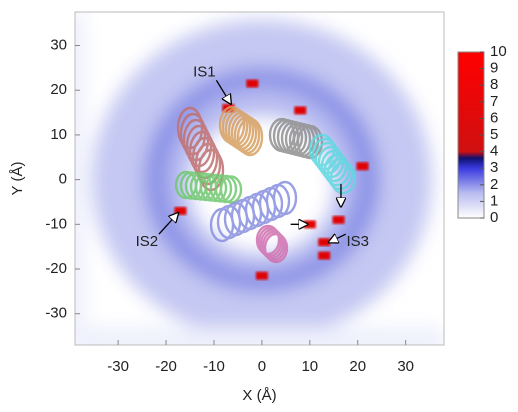 The image size is (518, 412). Describe the element at coordinates (58, 89) in the screenshot. I see `y-tick-label: 20` at that location.